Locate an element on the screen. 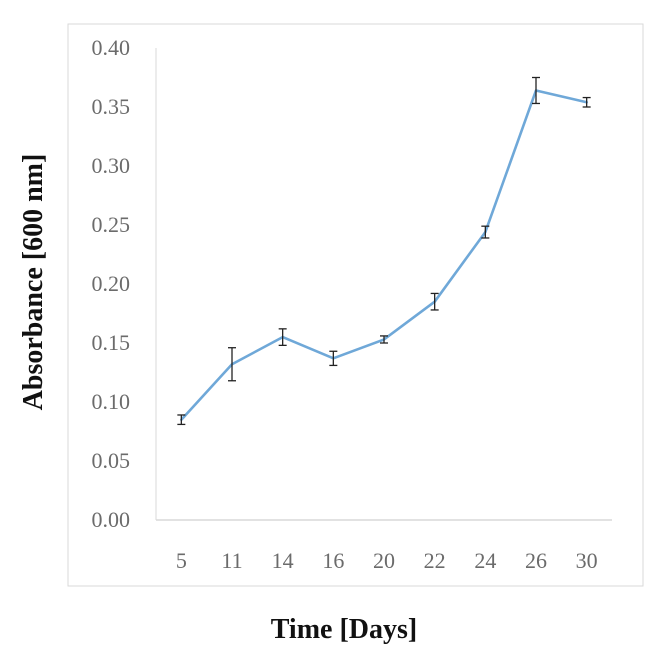 This screenshot has height=663, width=651. x-tick-label: 5 is located at coordinates (181, 560).